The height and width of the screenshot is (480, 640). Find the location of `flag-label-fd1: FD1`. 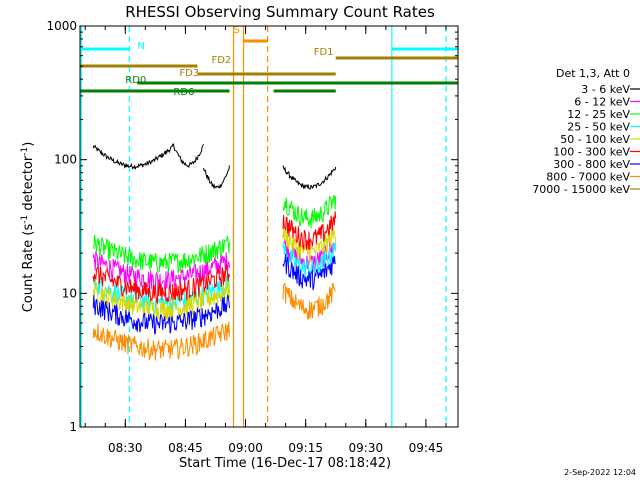

flag-label-fd1: FD1 is located at coordinates (324, 52).